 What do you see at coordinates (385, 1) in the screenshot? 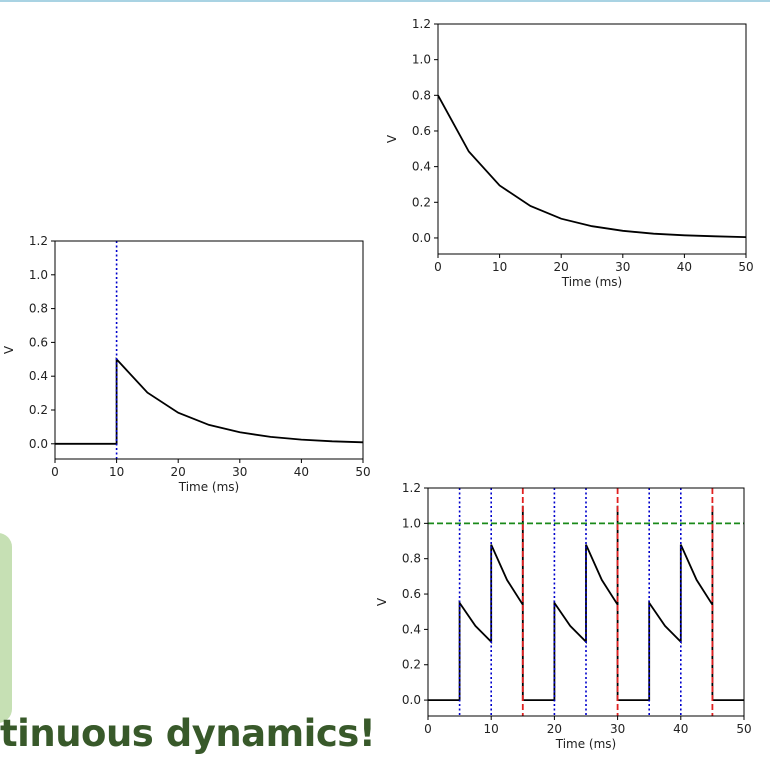
I see `top-divider` at bounding box center [385, 1].